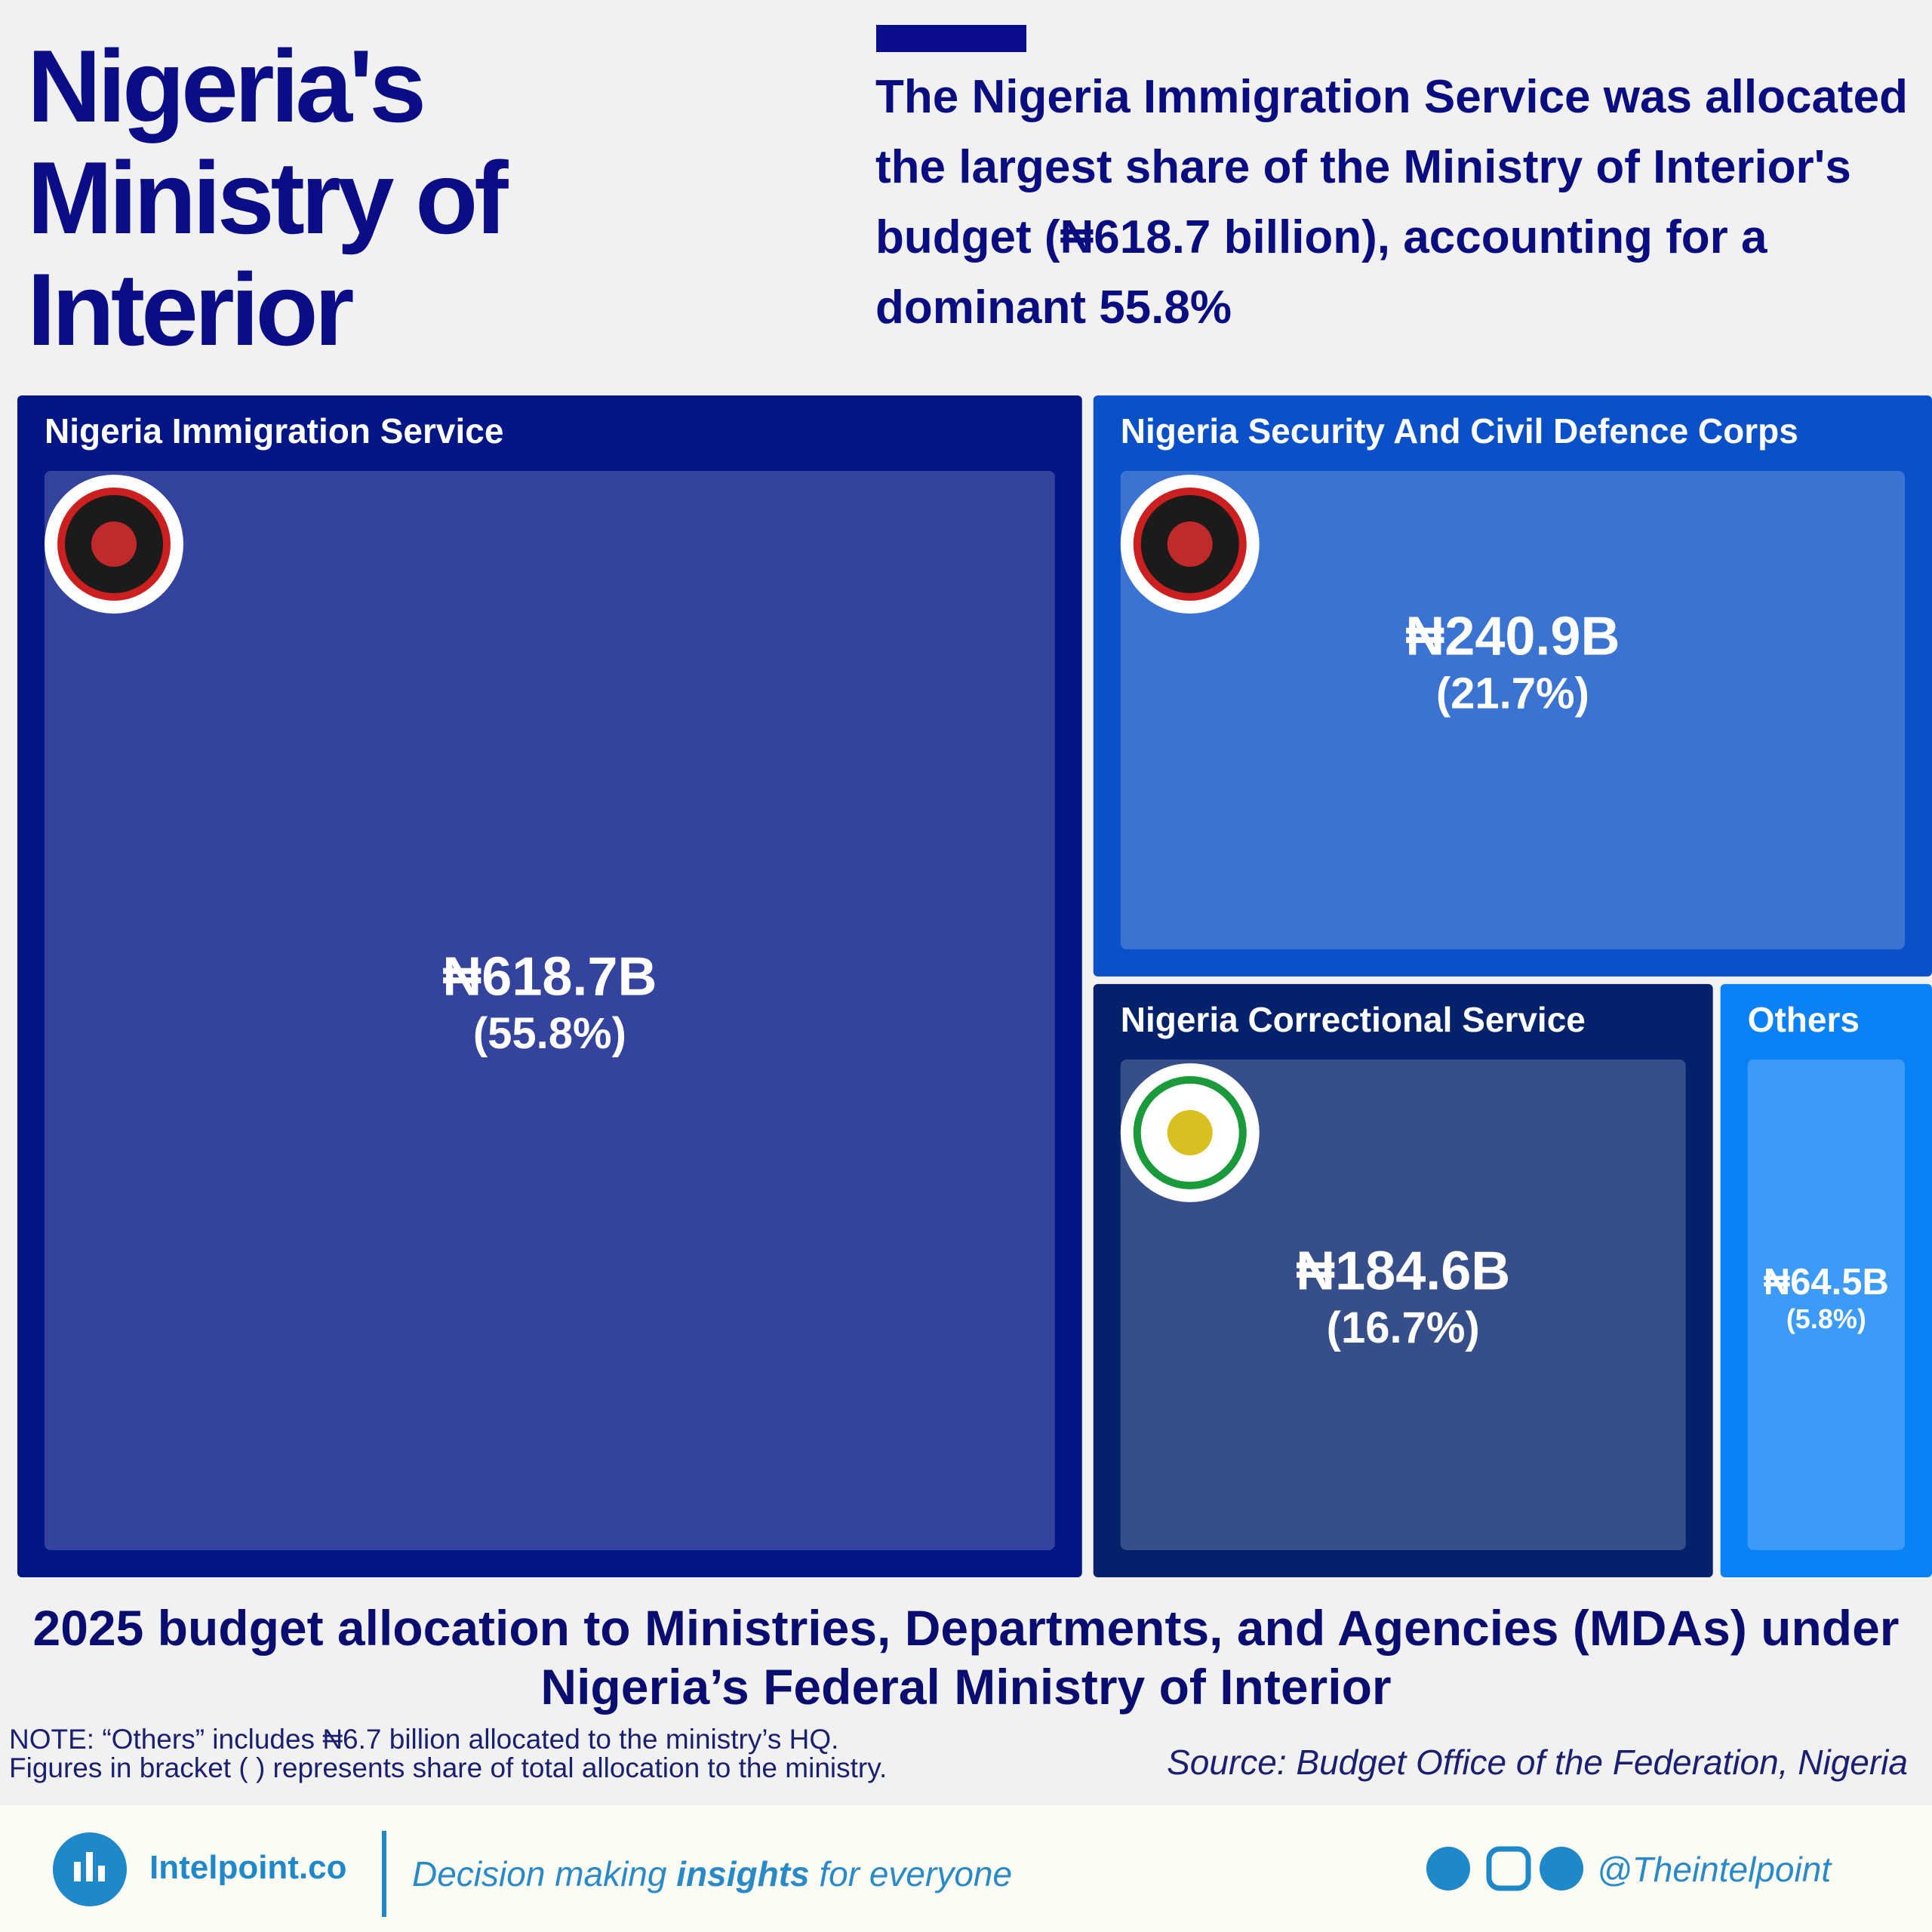 The height and width of the screenshot is (1932, 1932). Describe the element at coordinates (1714, 1869) in the screenshot. I see `handle: @Theintelpoint` at that location.